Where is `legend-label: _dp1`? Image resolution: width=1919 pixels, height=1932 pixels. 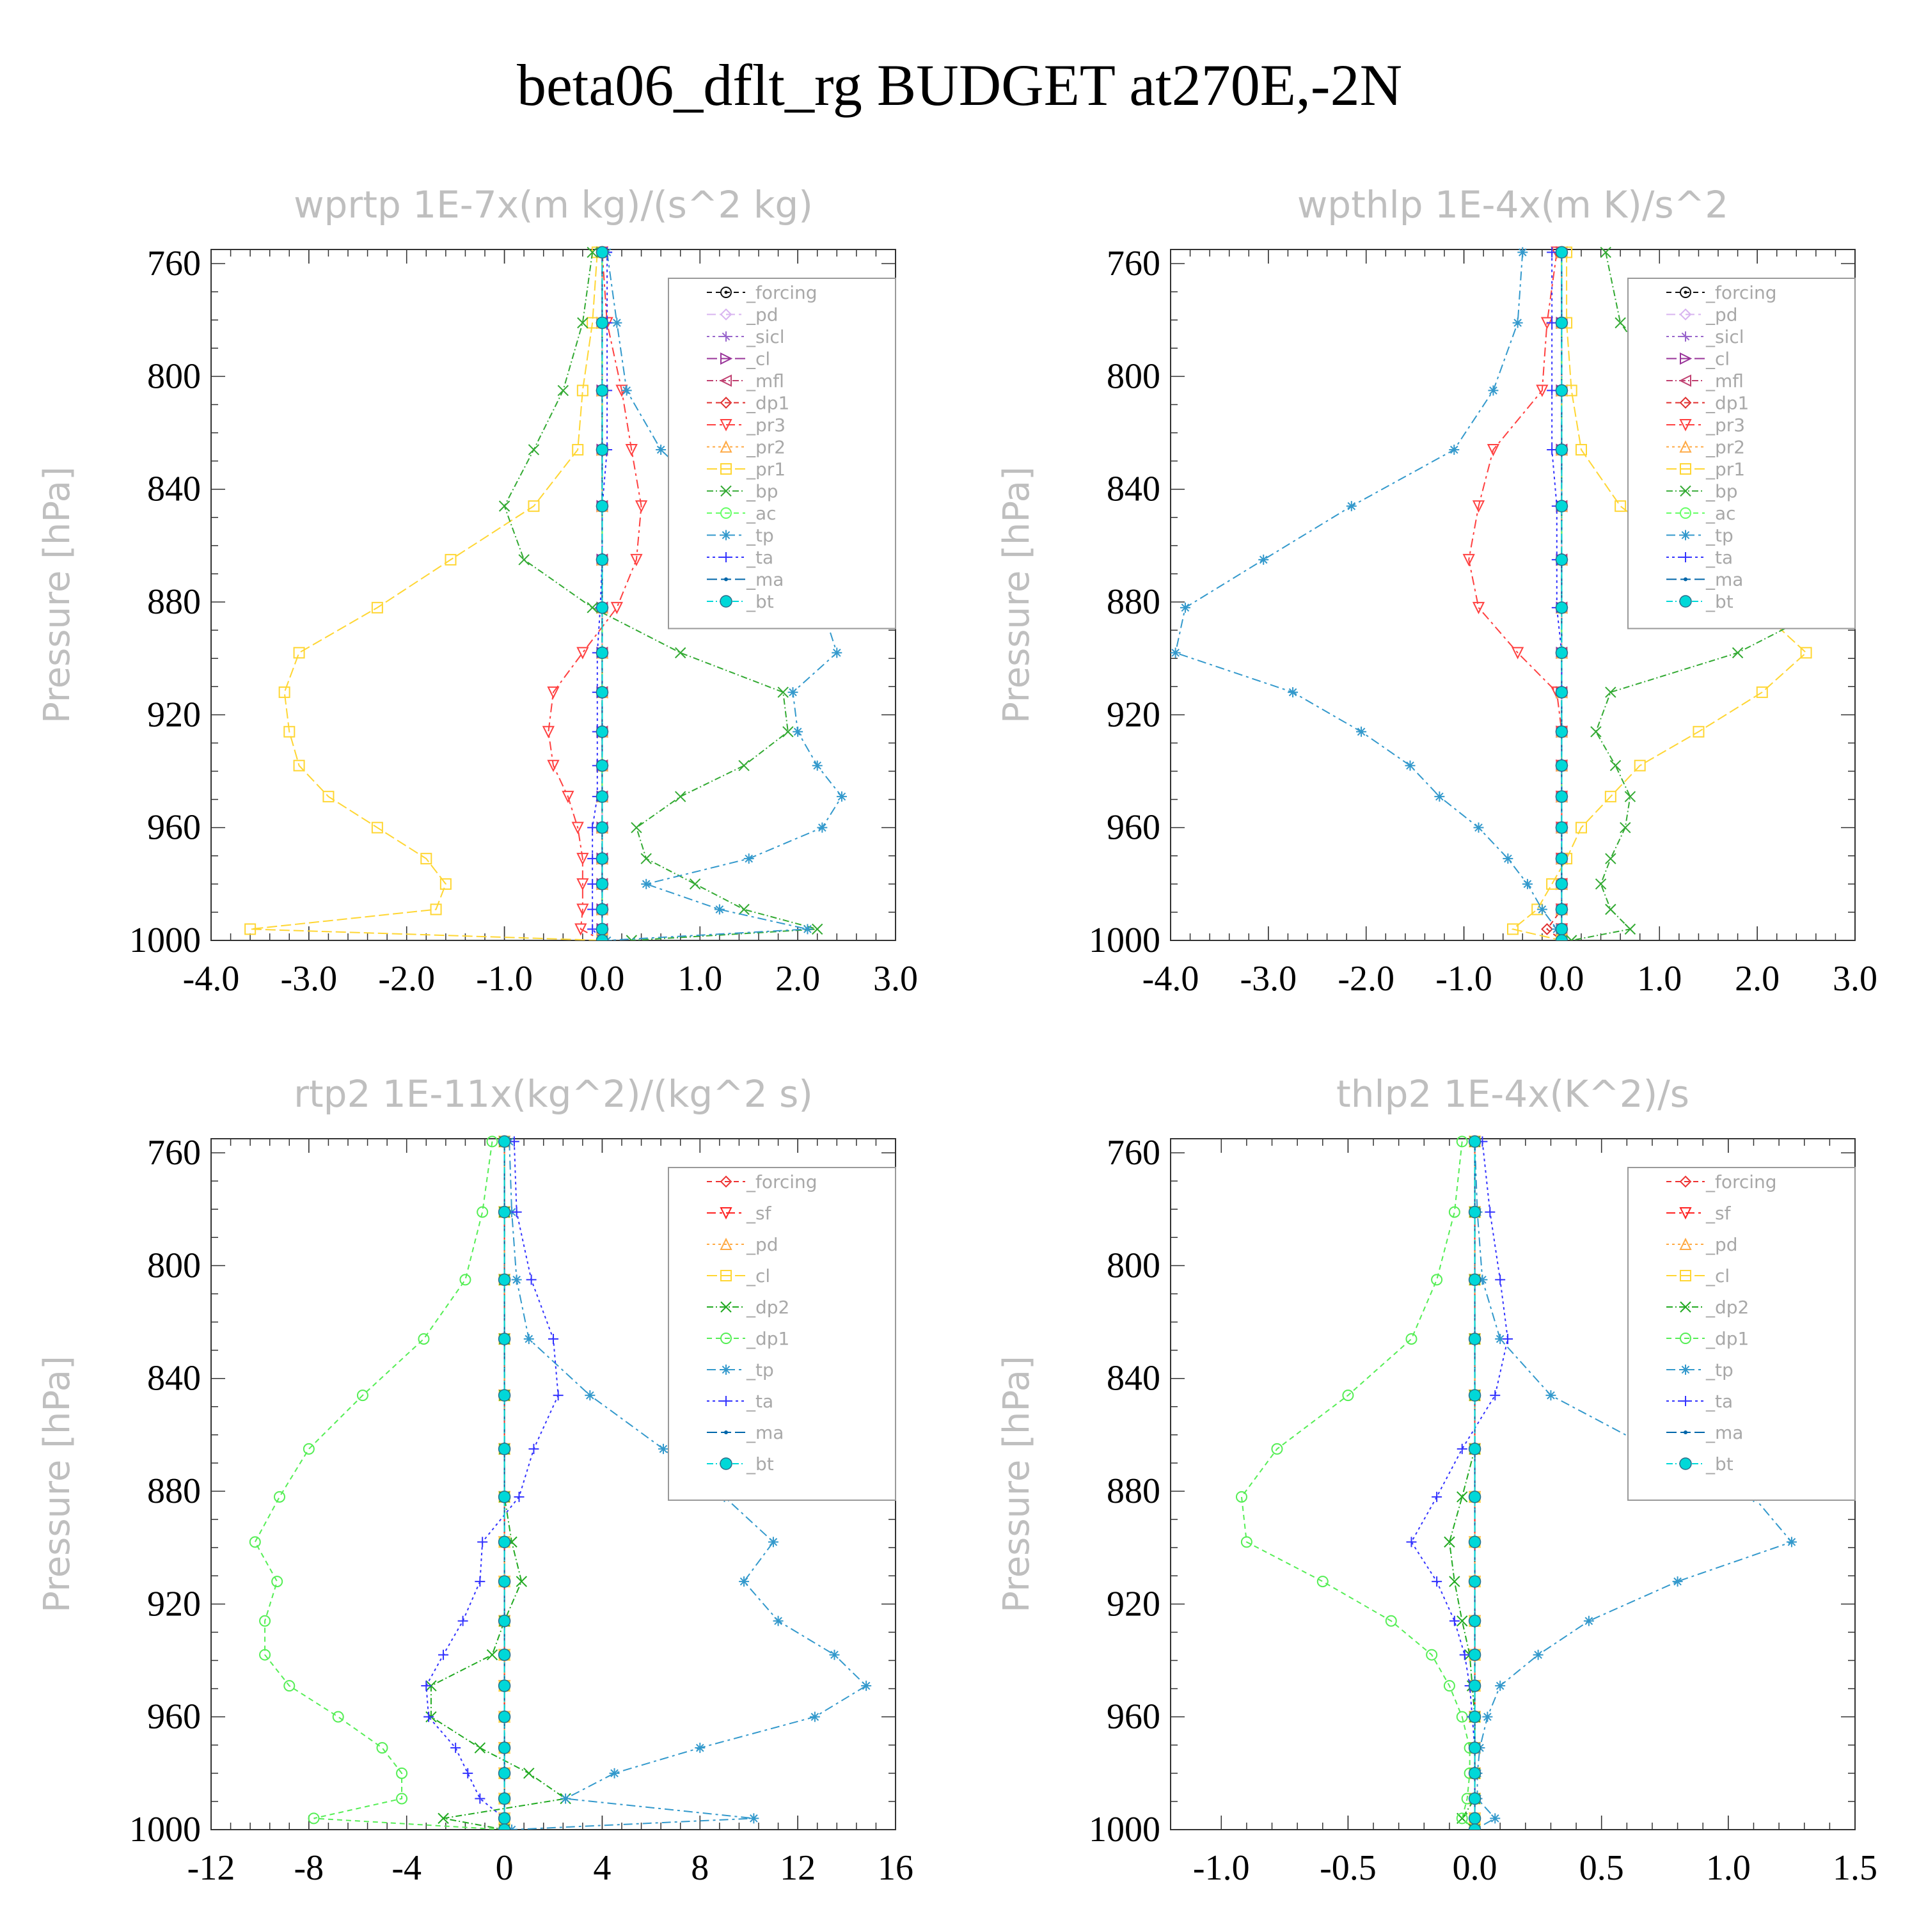
legend-label: _dp1 is located at coordinates (768, 1338).